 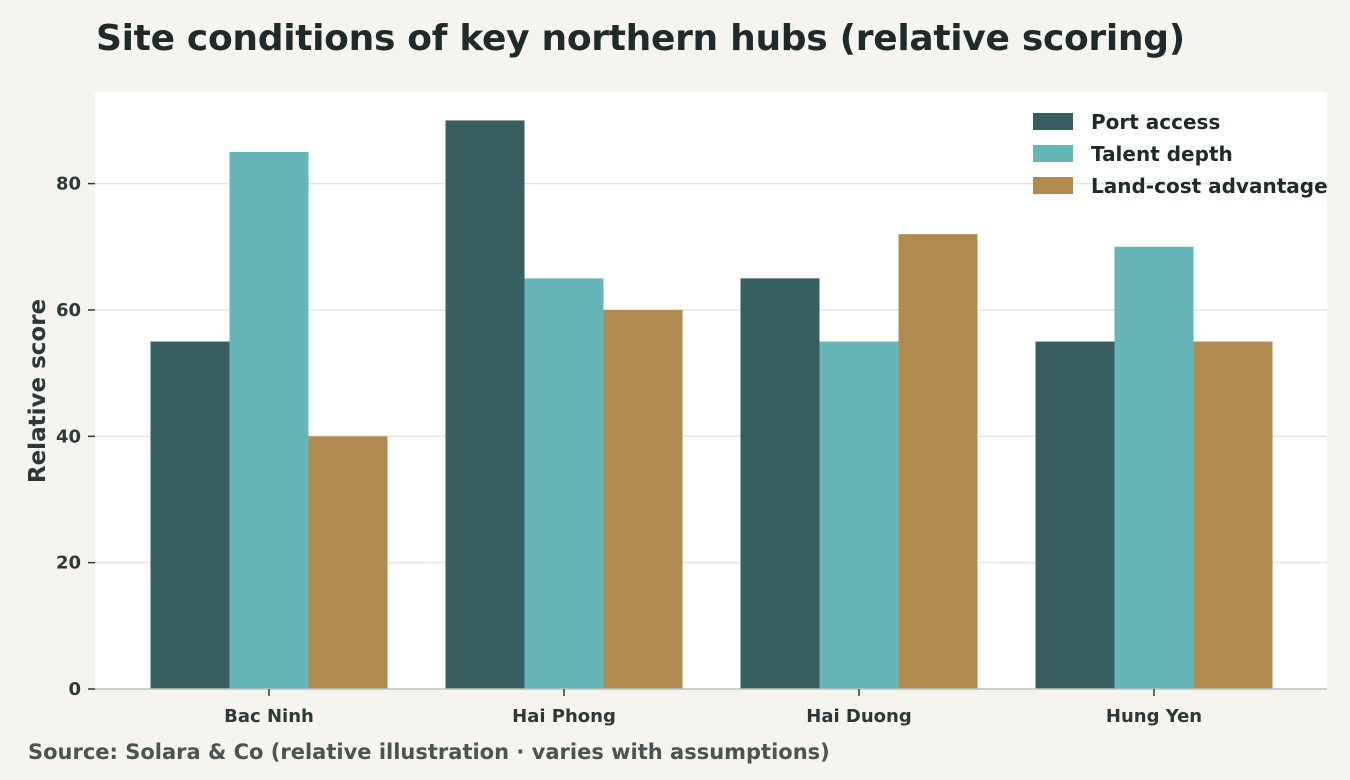 What do you see at coordinates (1154, 716) in the screenshot?
I see `x-tick-label: Hung Yen` at bounding box center [1154, 716].